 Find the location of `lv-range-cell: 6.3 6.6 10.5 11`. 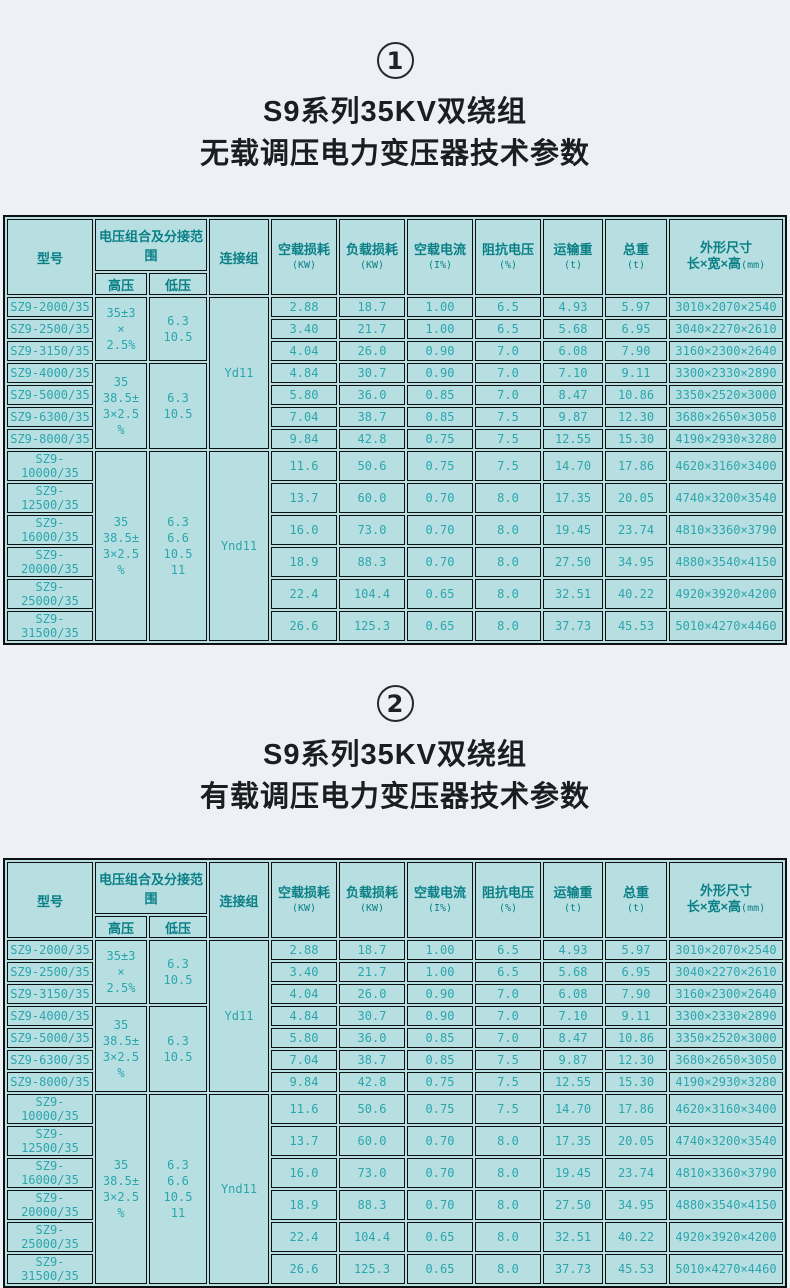

lv-range-cell: 6.3 6.6 10.5 11 is located at coordinates (177, 1189).